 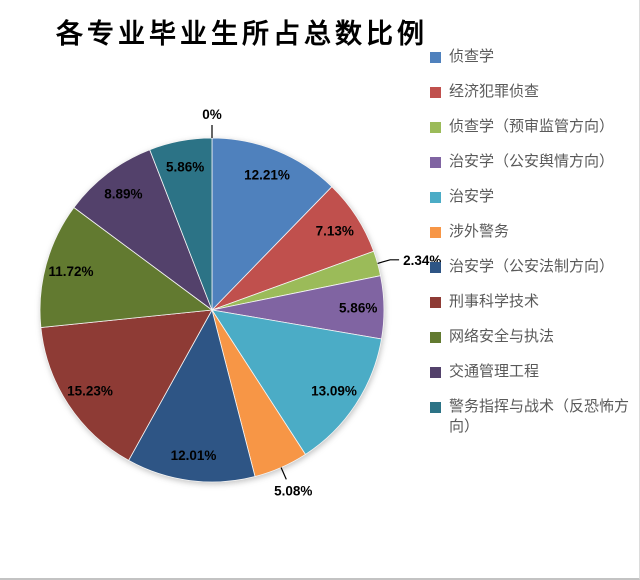 I want to click on legend-item: 侦查学, so click(x=534, y=57).